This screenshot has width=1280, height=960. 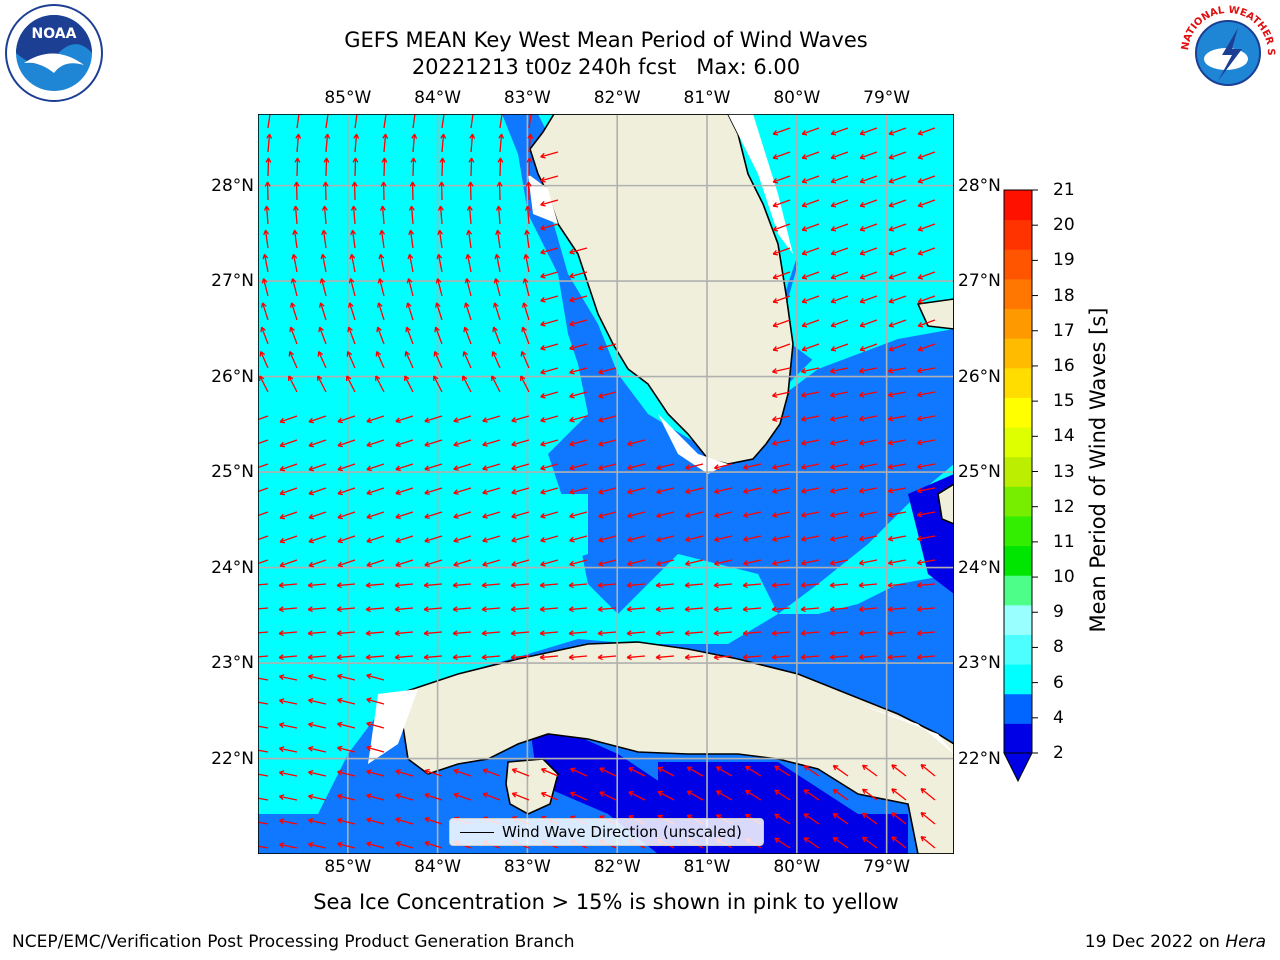 I want to click on legend-label: Wind Wave Direction (unscaled), so click(x=622, y=832).